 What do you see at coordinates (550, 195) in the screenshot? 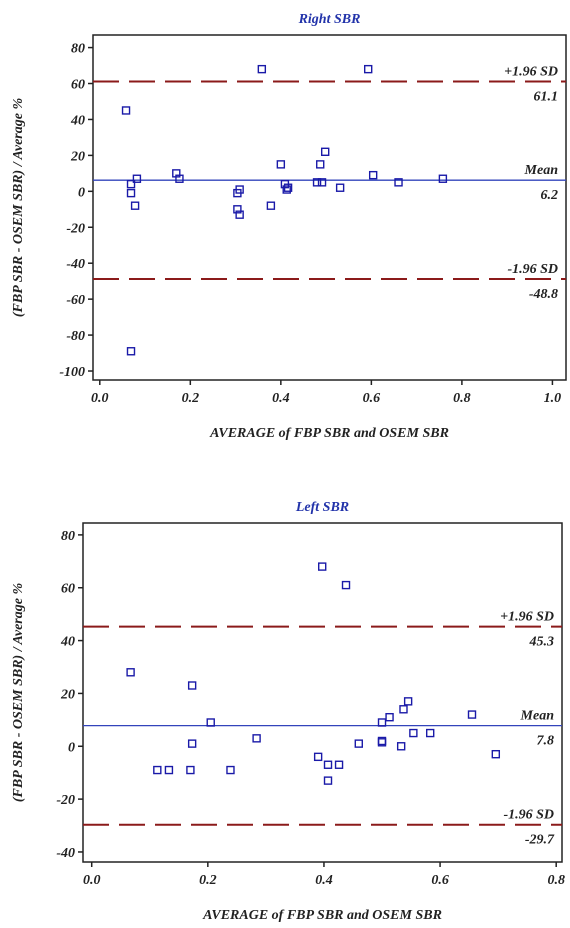
I see `reference-line-value: 6.2` at bounding box center [550, 195].